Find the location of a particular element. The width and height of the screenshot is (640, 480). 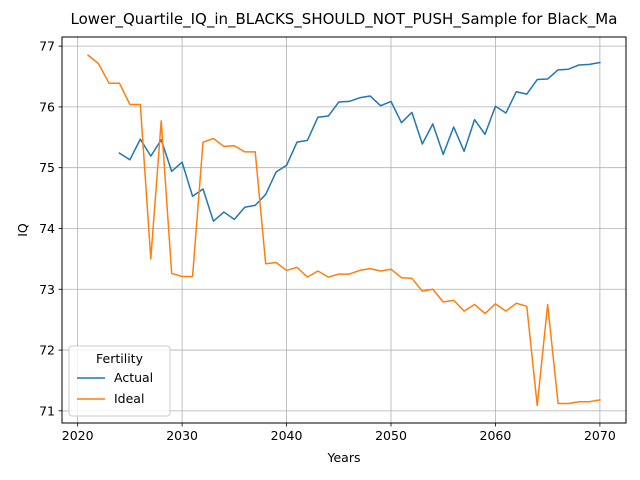

y-tick-label: 73 is located at coordinates (47, 289).